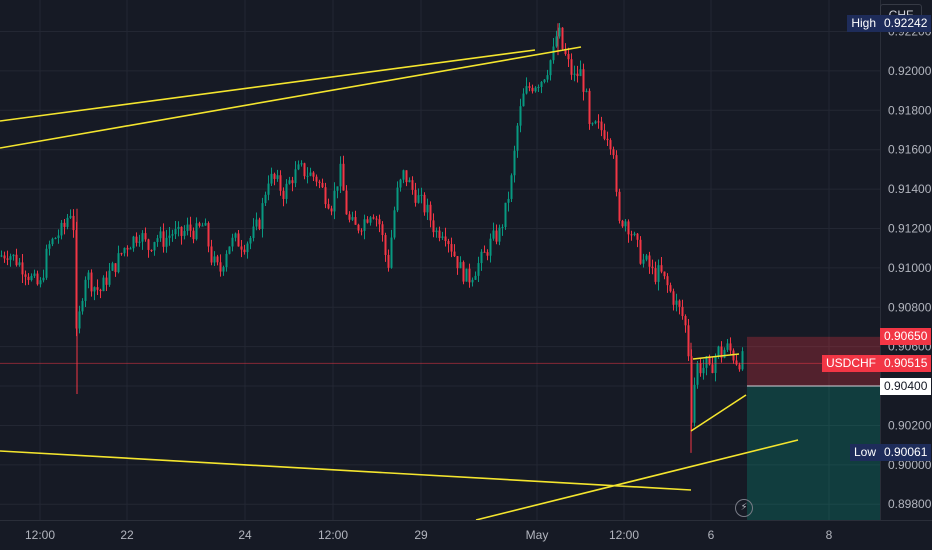  Describe the element at coordinates (466, 531) in the screenshot. I see `time-axis: 12:00 22 24 12:00 29 May 12:00 6 8` at that location.